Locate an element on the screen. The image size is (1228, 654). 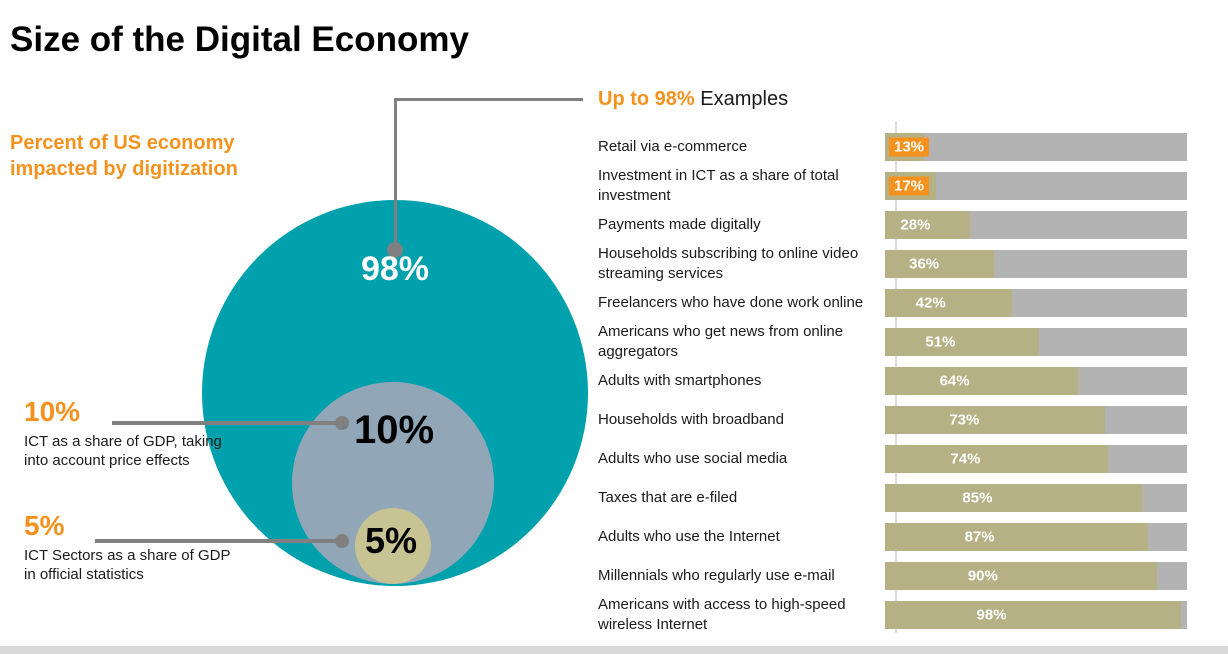
examples-header-label: Examples is located at coordinates (744, 99).